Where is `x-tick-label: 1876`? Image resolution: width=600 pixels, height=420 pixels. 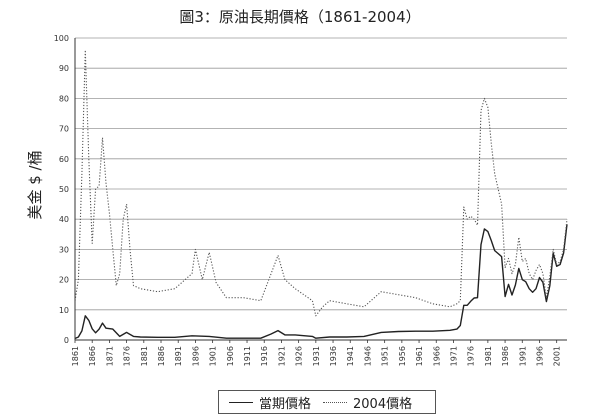 x-tick-label: 1876 is located at coordinates (127, 356).